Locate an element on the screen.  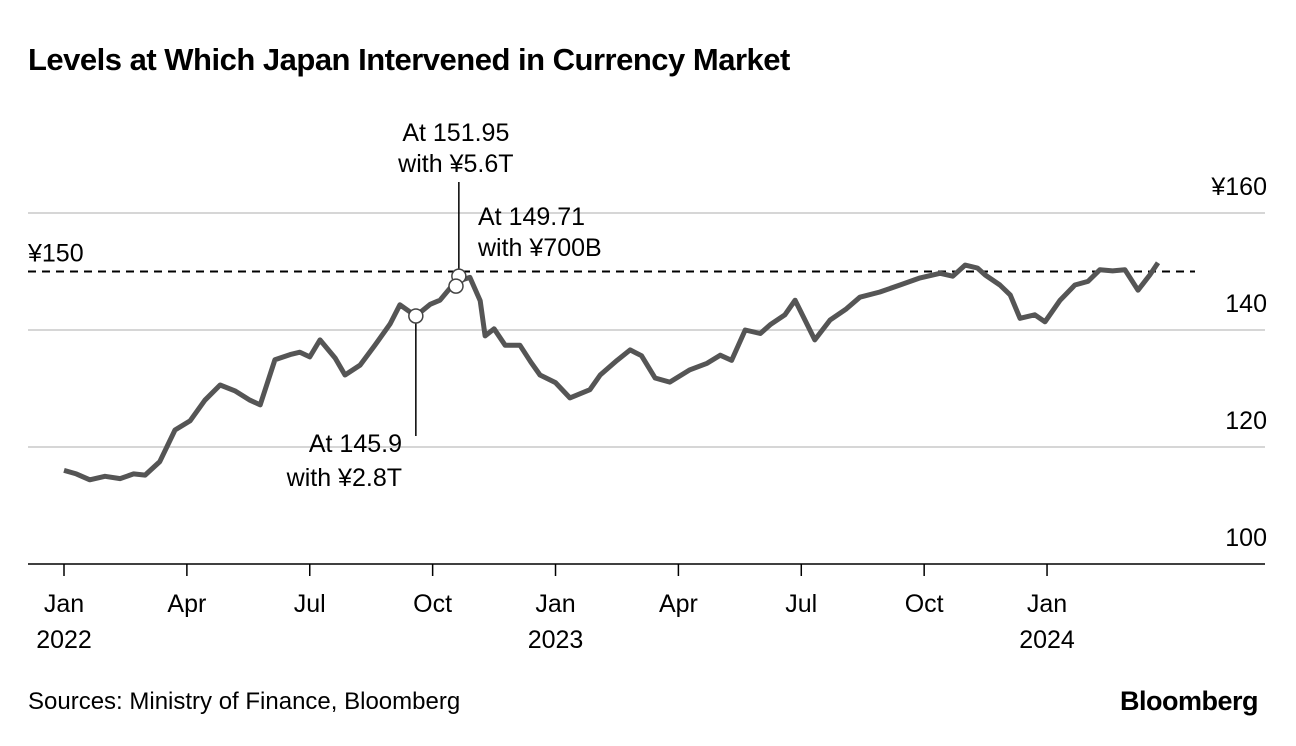
annotation-label: At 149.71 is located at coordinates (531, 217).